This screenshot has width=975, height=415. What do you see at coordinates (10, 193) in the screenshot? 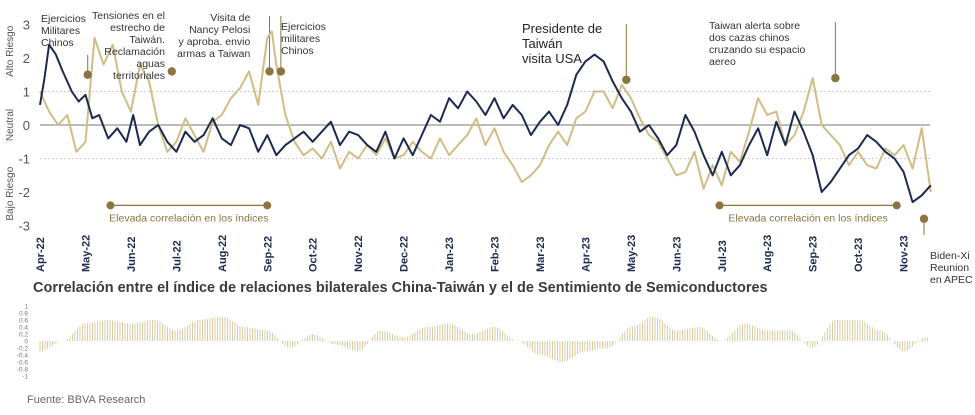
I see `y-label-low-risk: Bajo Riesgo` at bounding box center [10, 193].